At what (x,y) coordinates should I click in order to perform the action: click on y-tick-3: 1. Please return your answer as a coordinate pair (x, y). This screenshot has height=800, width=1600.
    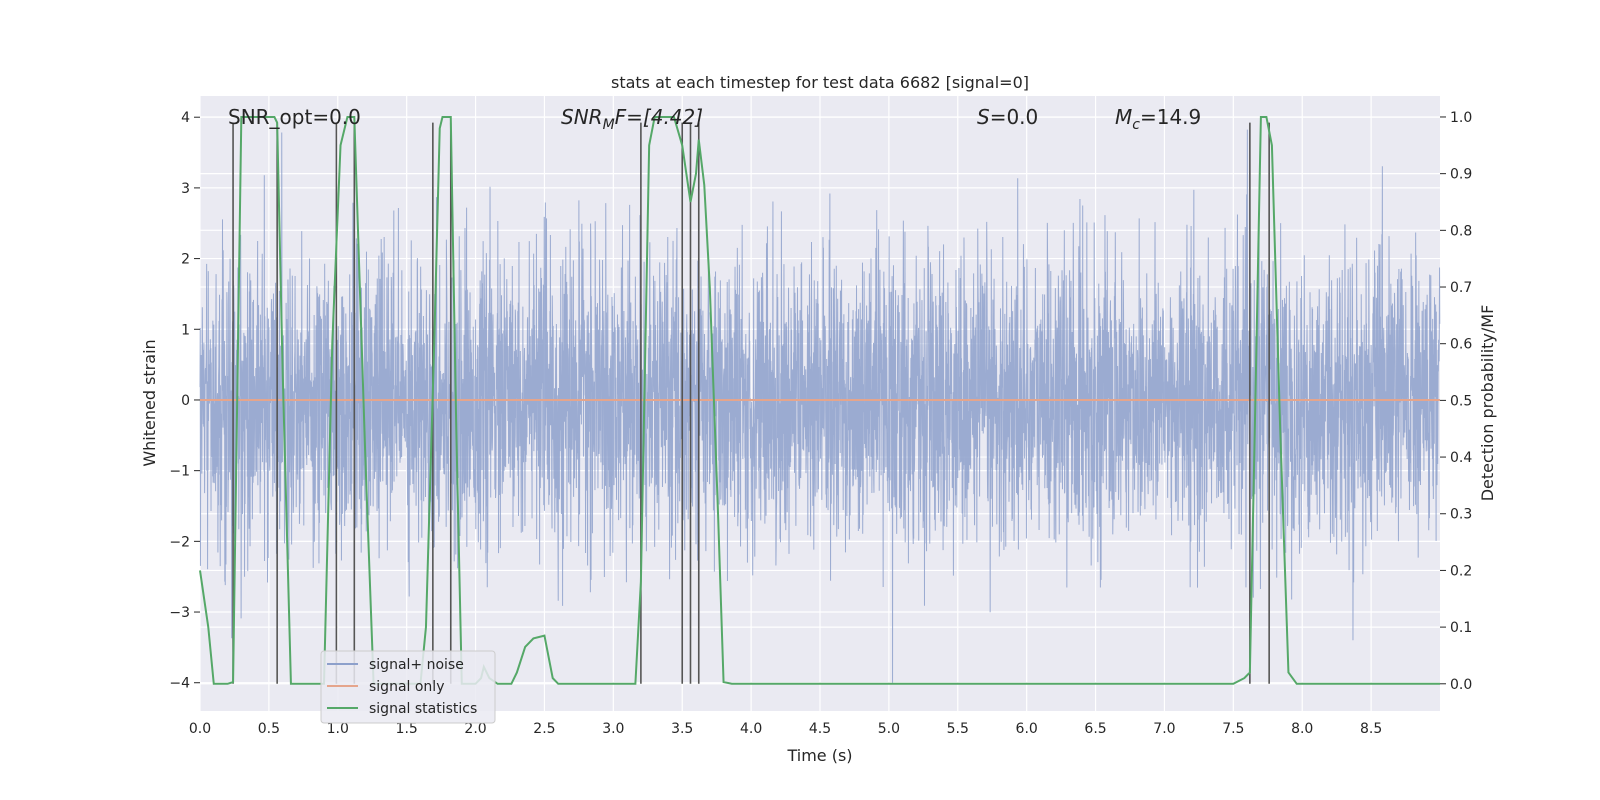
    Looking at the image, I should click on (185, 330).